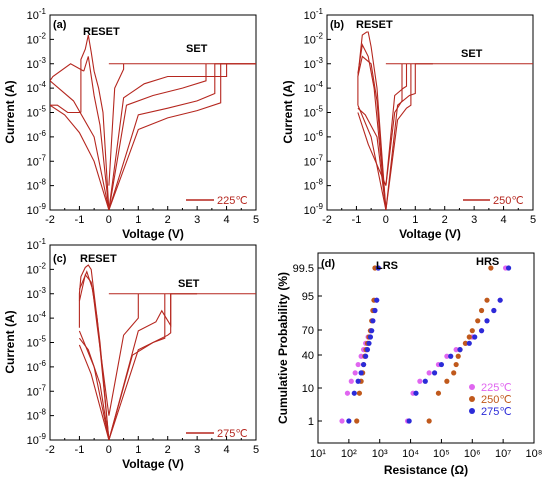  I want to click on x-tick-label: 10⁶, so click(472, 454).